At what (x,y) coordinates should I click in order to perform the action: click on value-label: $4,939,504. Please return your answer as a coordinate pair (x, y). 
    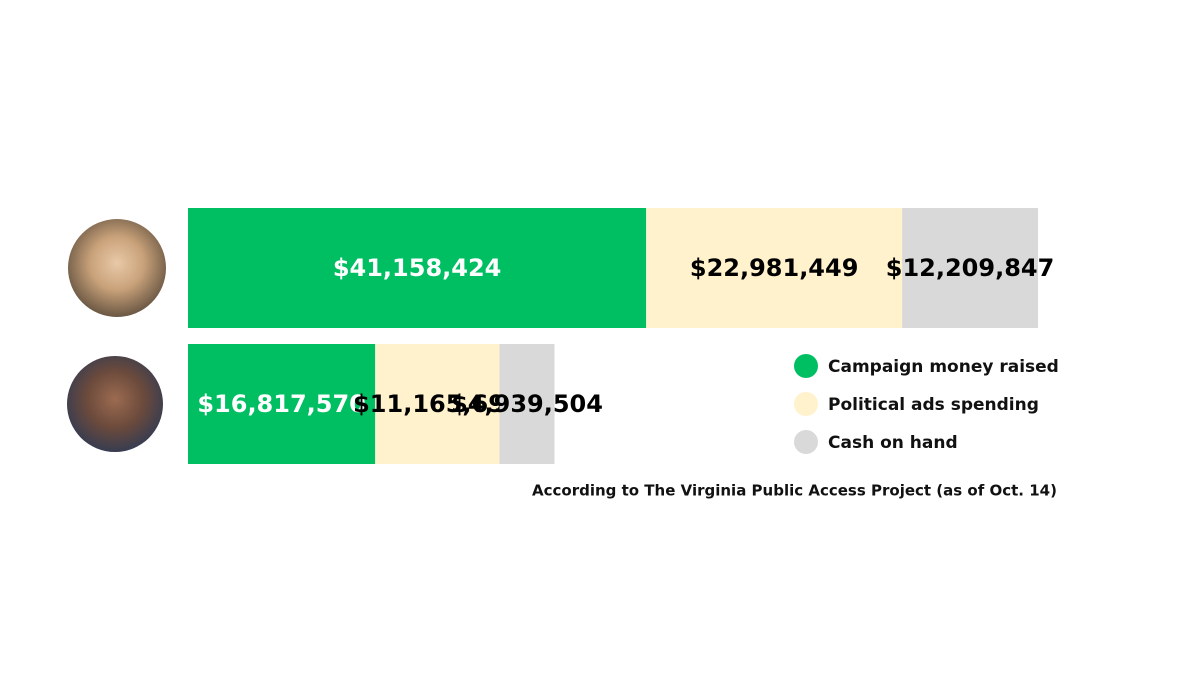
    Looking at the image, I should click on (527, 404).